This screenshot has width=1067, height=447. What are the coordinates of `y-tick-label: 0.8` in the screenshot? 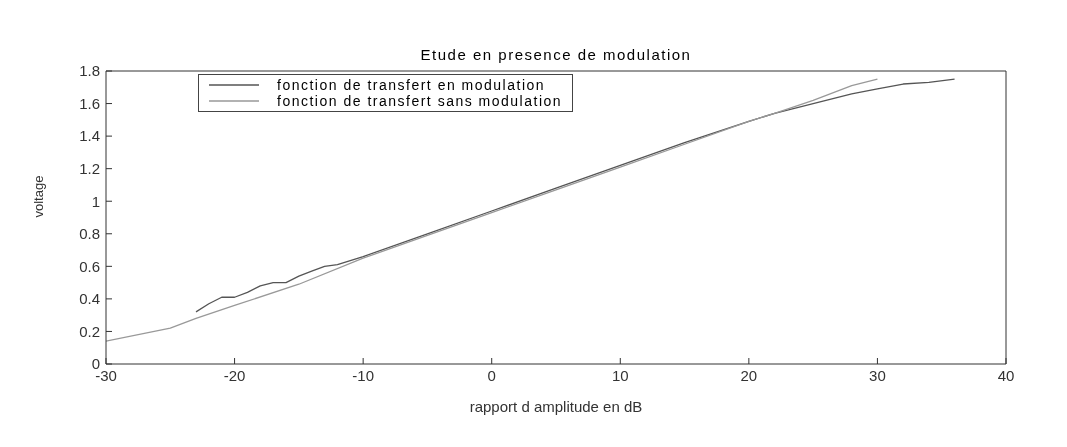 It's located at (89, 234).